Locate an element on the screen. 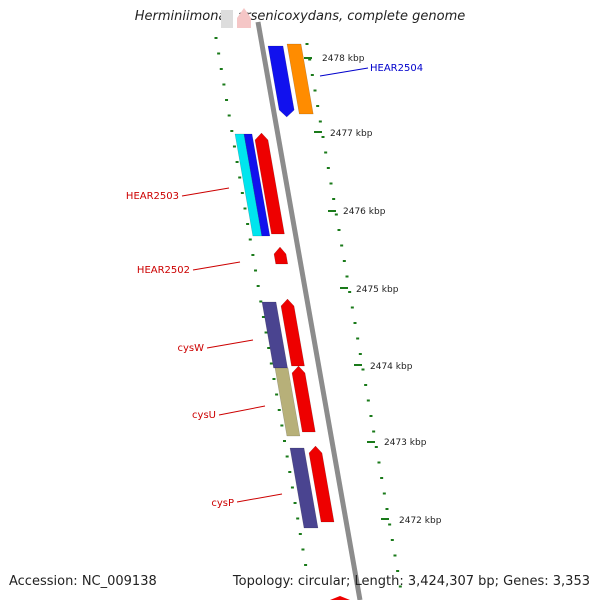 Image resolution: width=600 pixels, height=600 pixels. scale-label: 2476 kbp is located at coordinates (364, 212).